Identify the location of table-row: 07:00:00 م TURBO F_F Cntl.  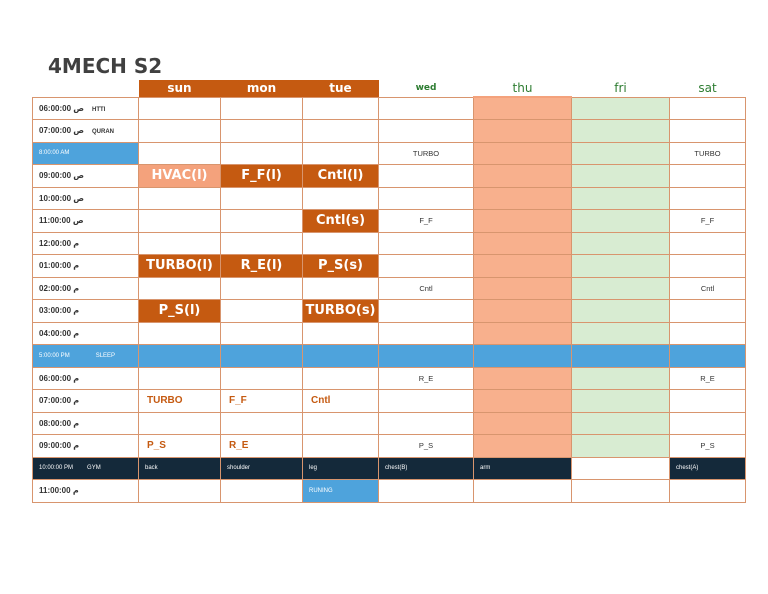
(389, 401).